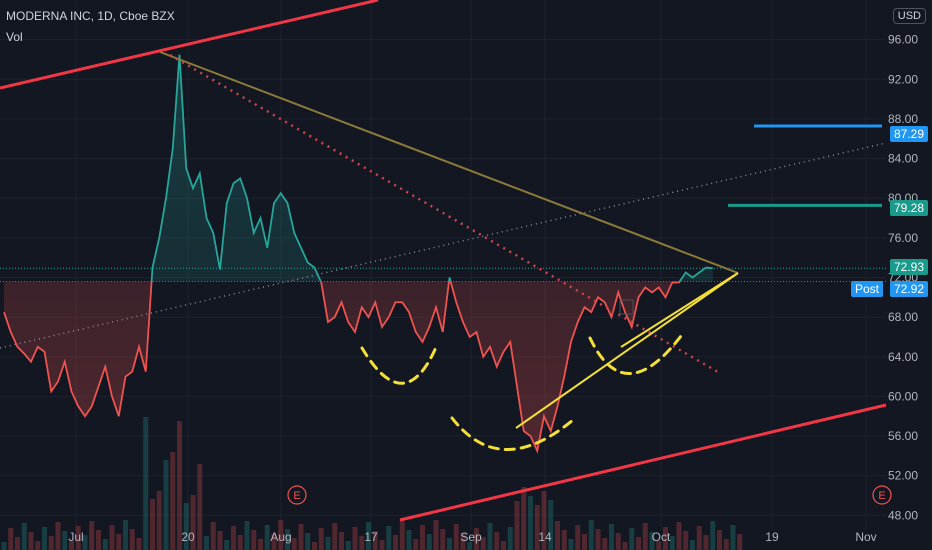  I want to click on y-tick-label: 64.00, so click(903, 357).